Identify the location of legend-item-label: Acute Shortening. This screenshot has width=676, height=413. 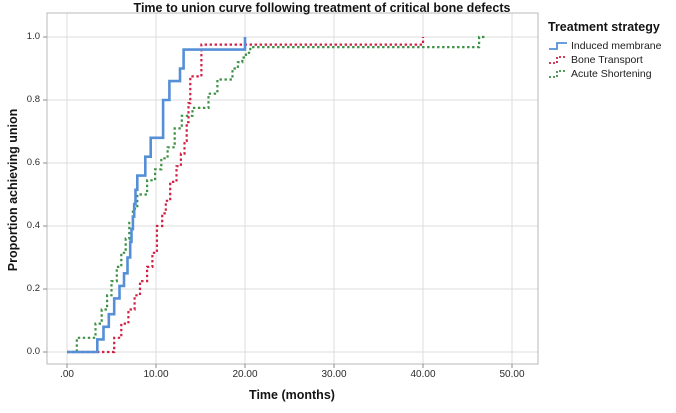
(611, 74).